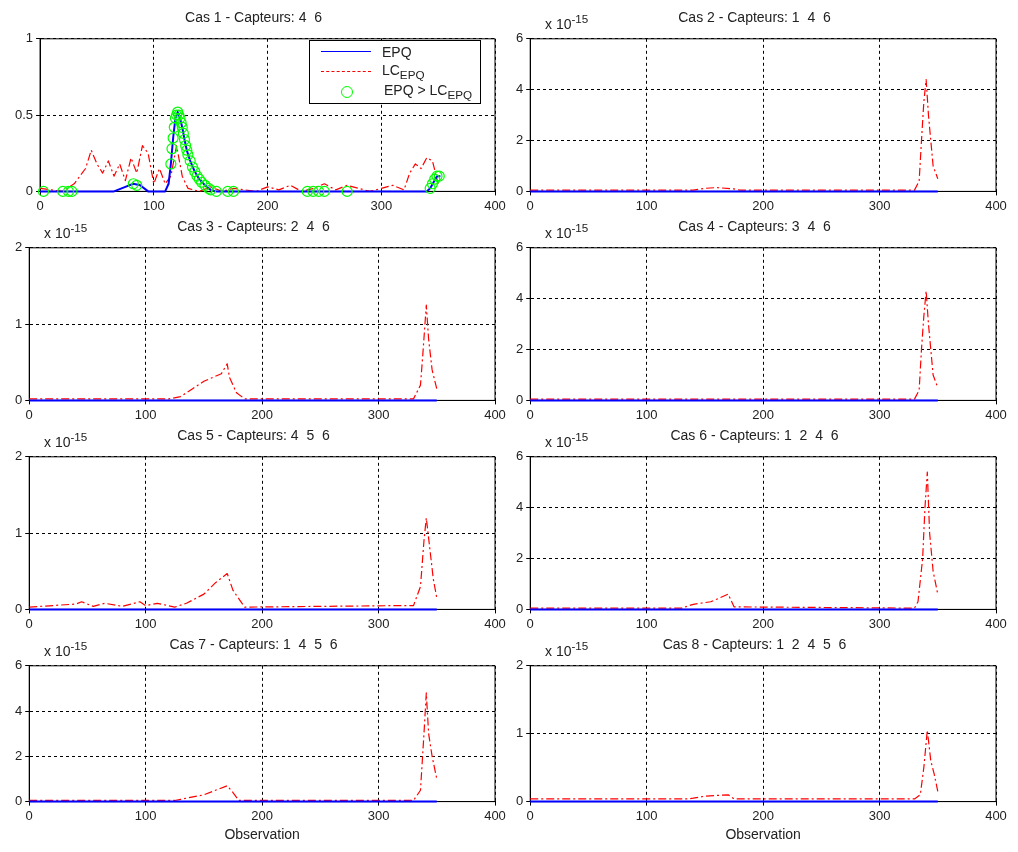 The image size is (1018, 852). Describe the element at coordinates (754, 226) in the screenshot. I see `chart-title: Cas 4 - Capteurs: 3 4 6` at that location.